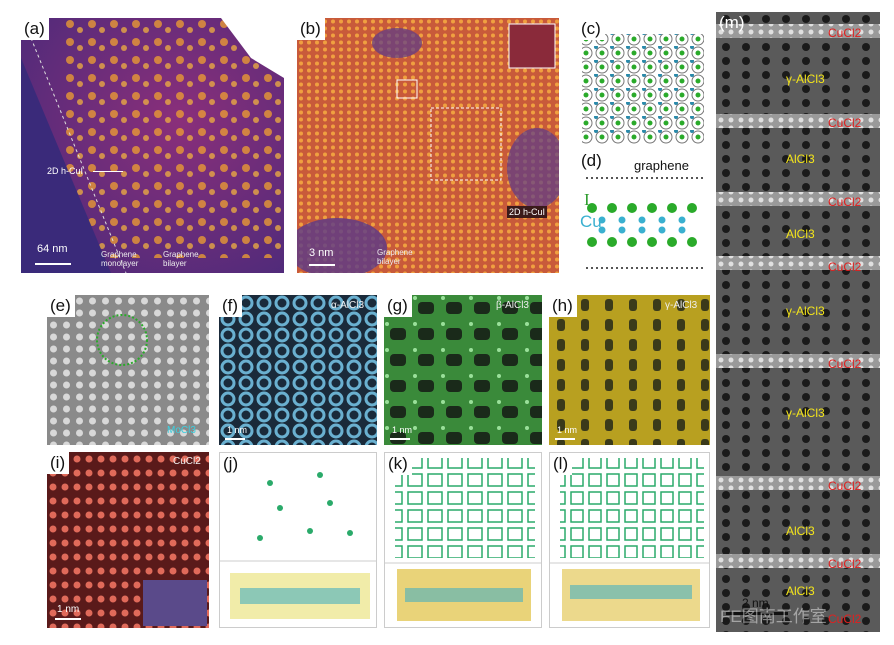  I want to click on panel-l: (l), so click(629, 540).